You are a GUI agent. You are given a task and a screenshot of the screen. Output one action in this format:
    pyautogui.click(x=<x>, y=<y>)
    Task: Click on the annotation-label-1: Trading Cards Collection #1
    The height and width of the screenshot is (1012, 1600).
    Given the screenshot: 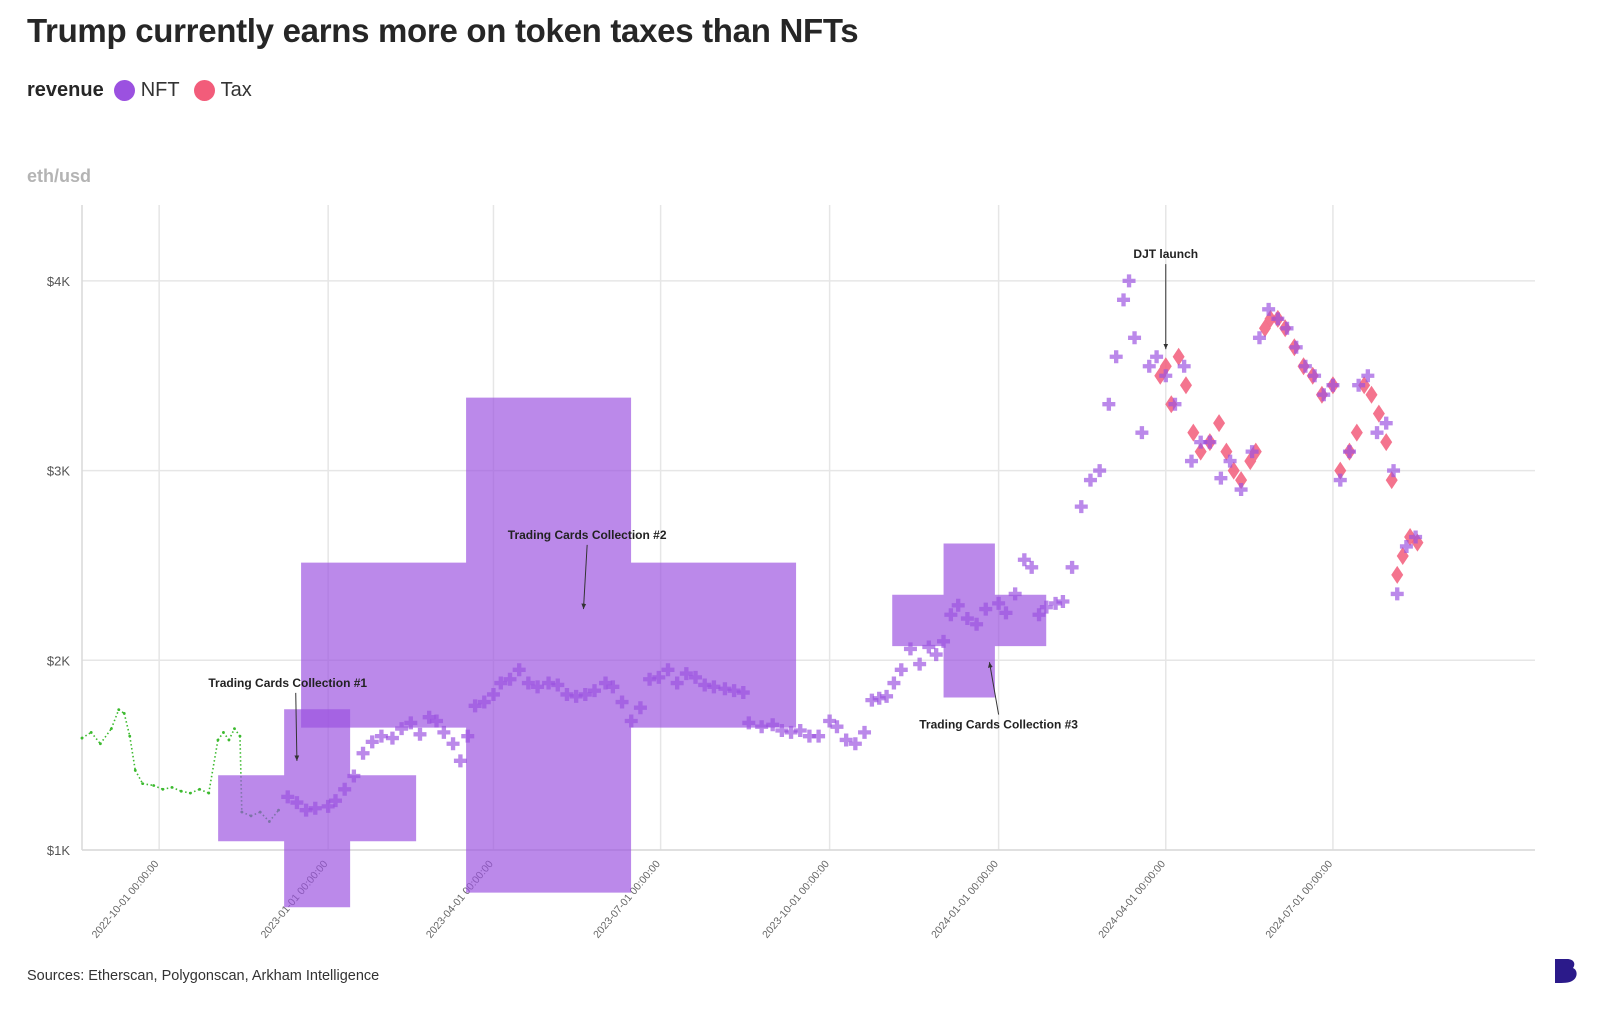 What is the action you would take?
    pyautogui.click(x=287, y=683)
    